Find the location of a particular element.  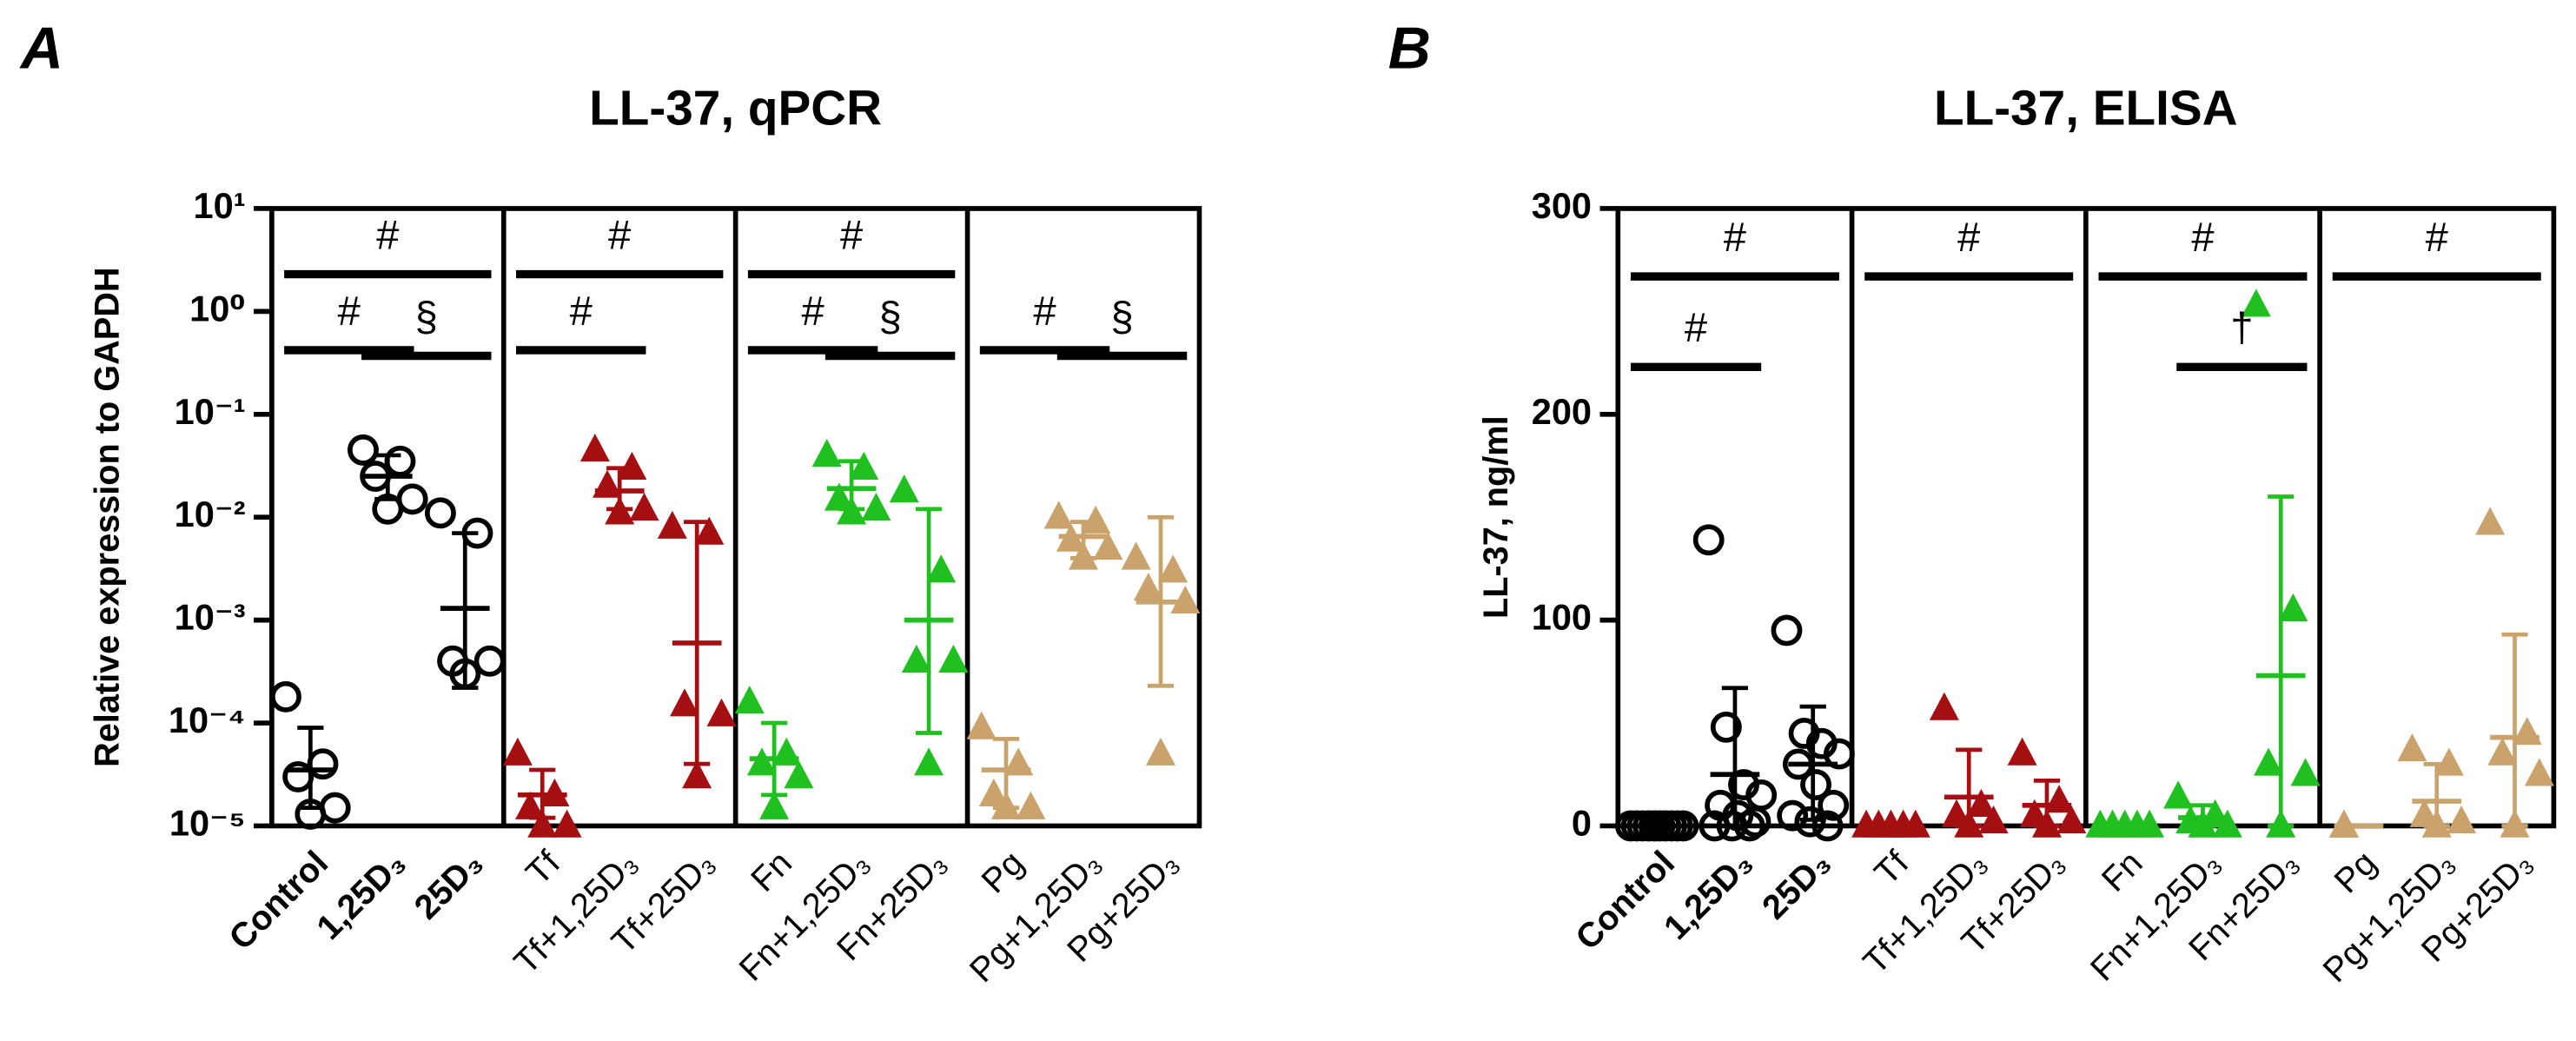

y-tick-label: 10¹ is located at coordinates (220, 205).